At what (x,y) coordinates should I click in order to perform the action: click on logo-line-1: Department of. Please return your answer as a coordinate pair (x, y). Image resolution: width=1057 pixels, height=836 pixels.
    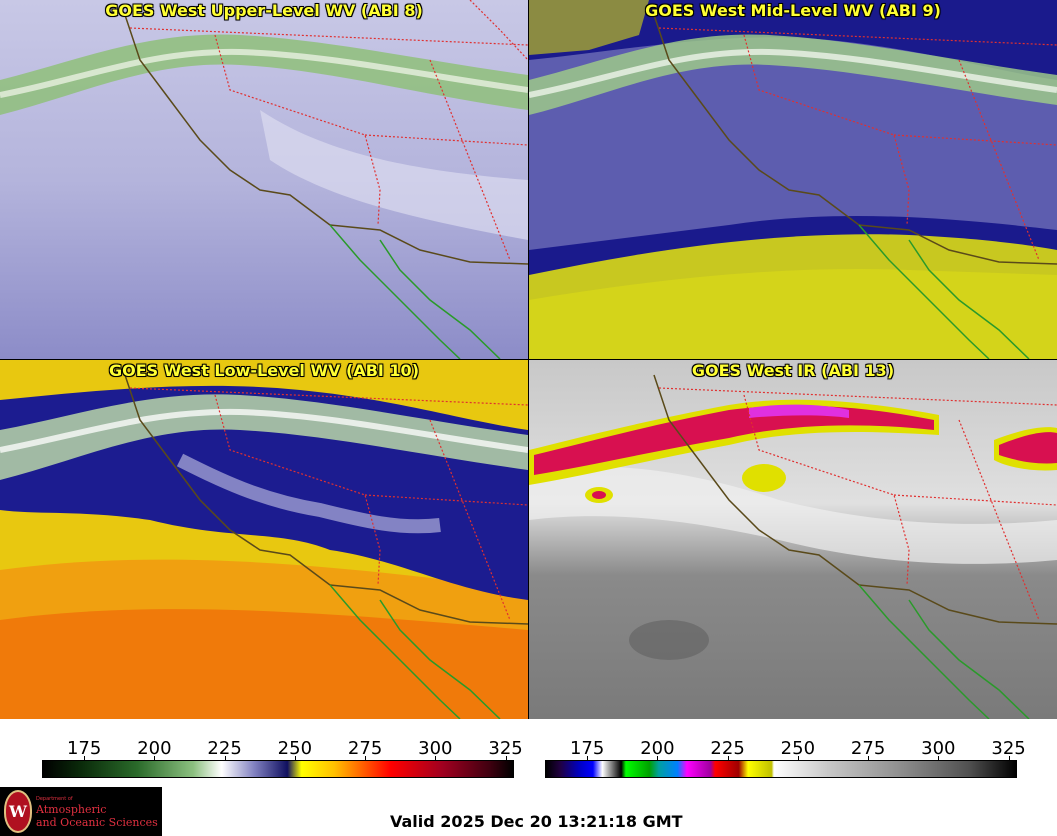
    Looking at the image, I should click on (54, 799).